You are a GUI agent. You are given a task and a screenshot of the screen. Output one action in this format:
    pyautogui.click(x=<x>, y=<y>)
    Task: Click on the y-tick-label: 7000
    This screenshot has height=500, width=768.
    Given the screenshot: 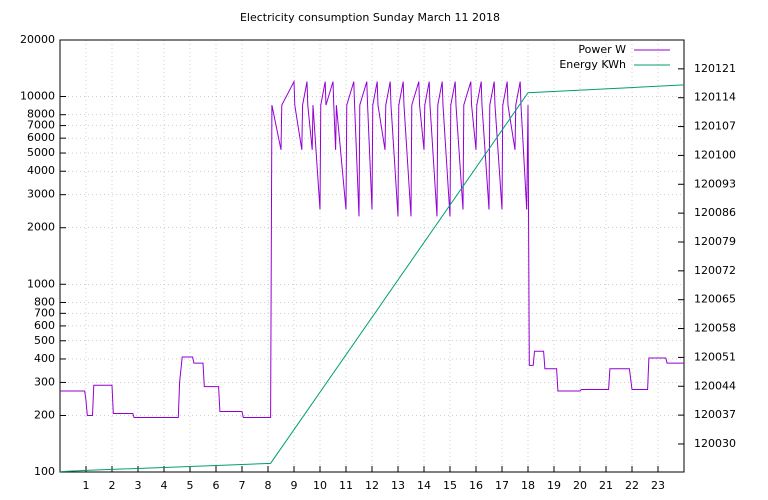 What is the action you would take?
    pyautogui.click(x=41, y=125)
    